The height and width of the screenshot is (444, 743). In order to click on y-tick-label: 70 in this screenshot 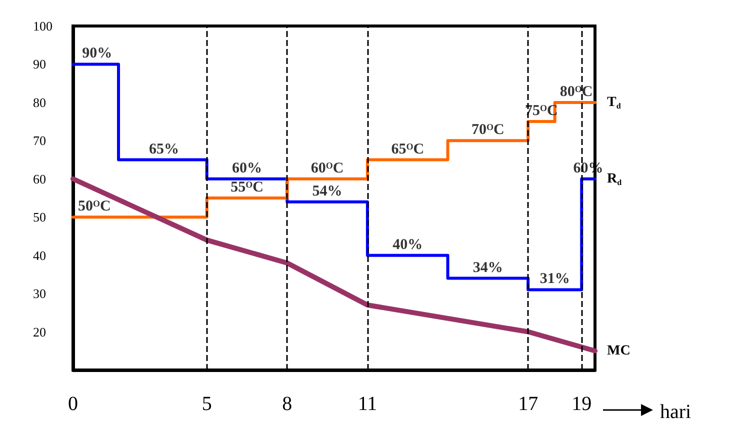, I will do `click(39, 140)`.